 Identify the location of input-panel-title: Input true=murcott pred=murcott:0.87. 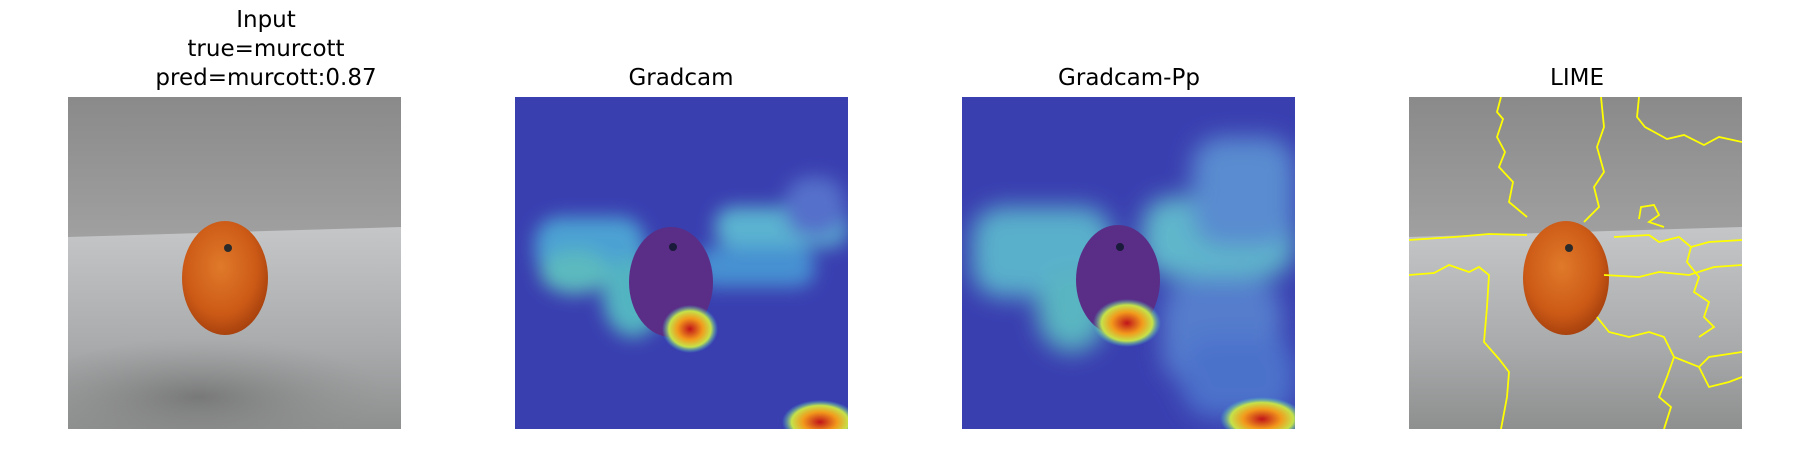
(266, 49).